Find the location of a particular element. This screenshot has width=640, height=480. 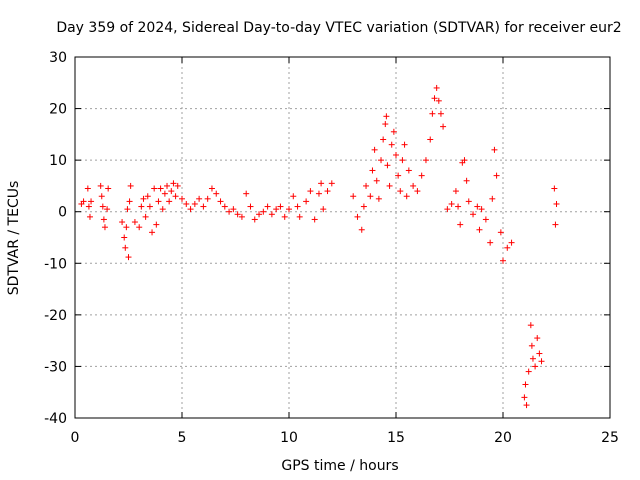

x-tick-label: 15 is located at coordinates (396, 438).